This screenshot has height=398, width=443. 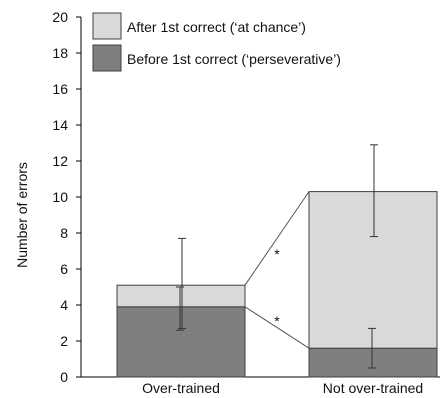 I want to click on y-tick-label: 12, so click(x=60, y=161).